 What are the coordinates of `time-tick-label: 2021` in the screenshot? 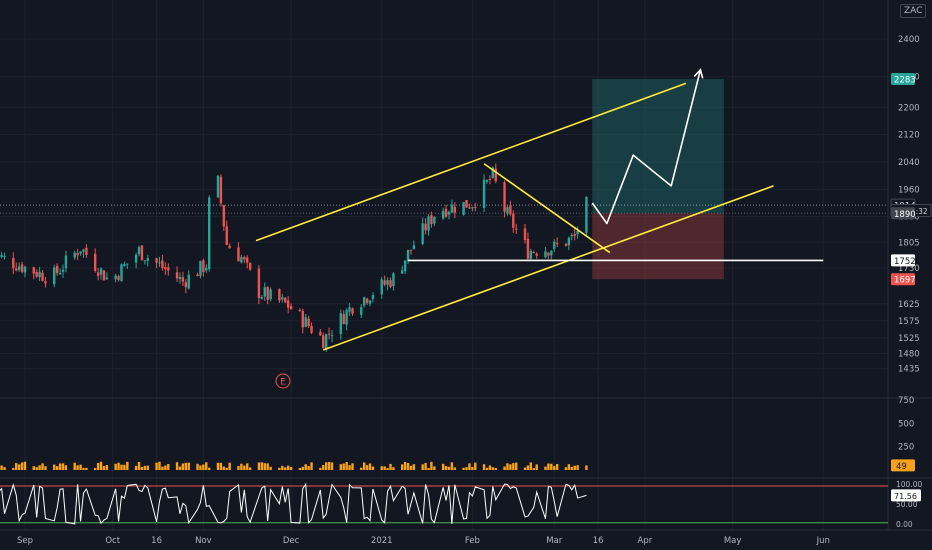 It's located at (382, 541).